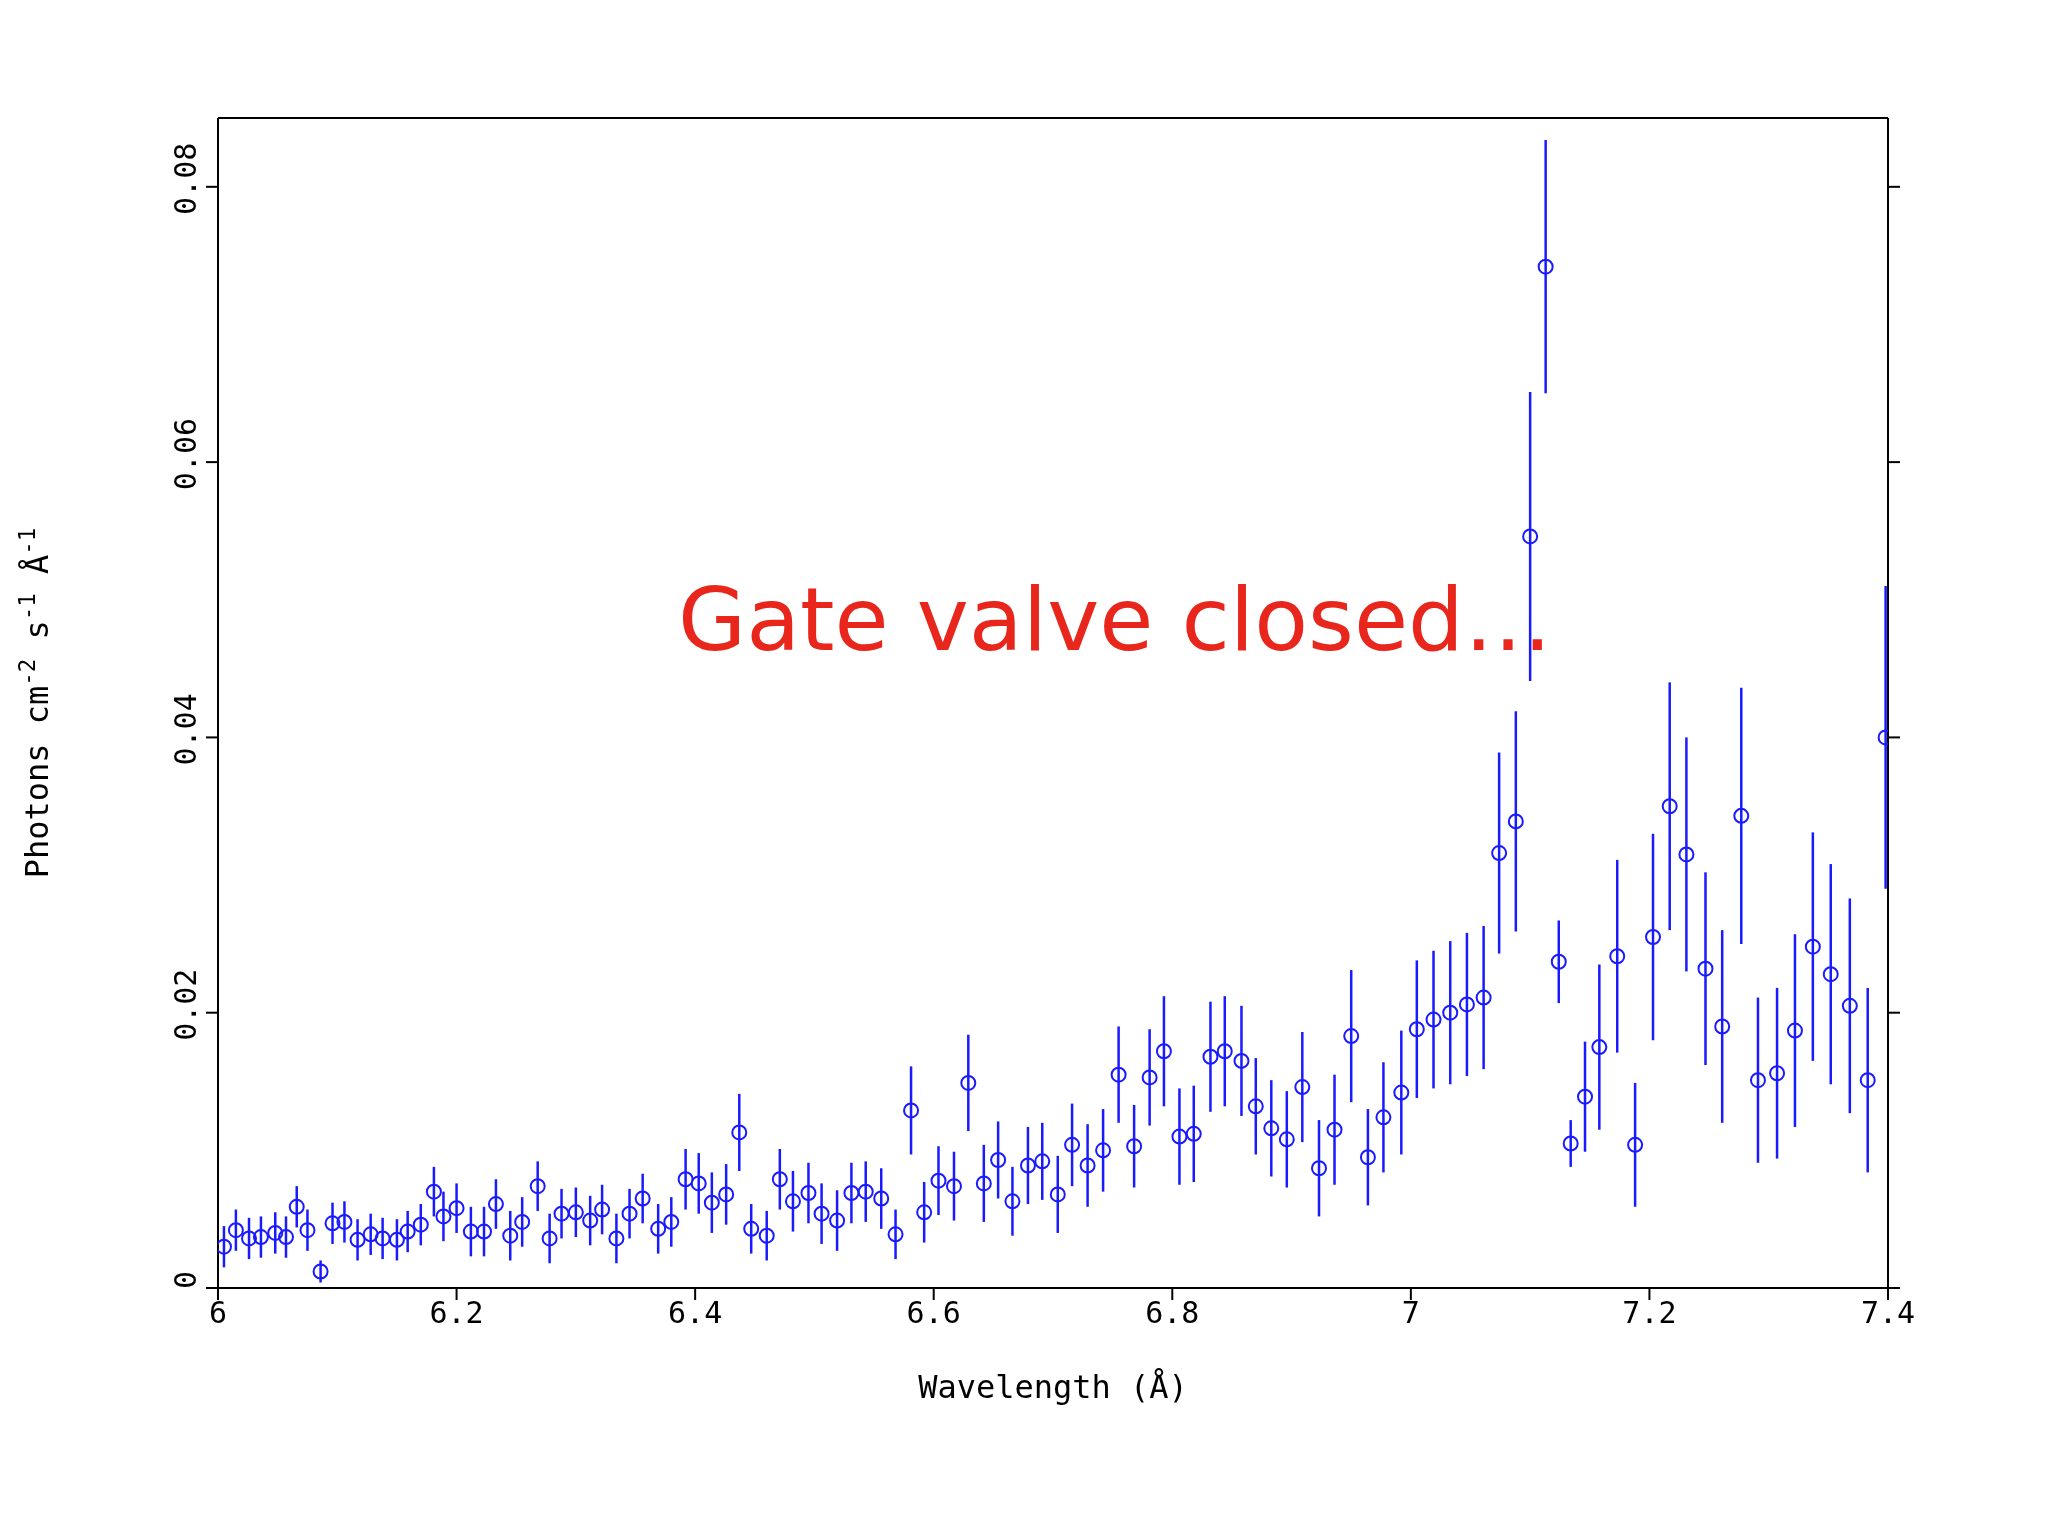 This screenshot has height=1533, width=2045. Describe the element at coordinates (695, 1313) in the screenshot. I see `x-tick-label: 6.4` at that location.